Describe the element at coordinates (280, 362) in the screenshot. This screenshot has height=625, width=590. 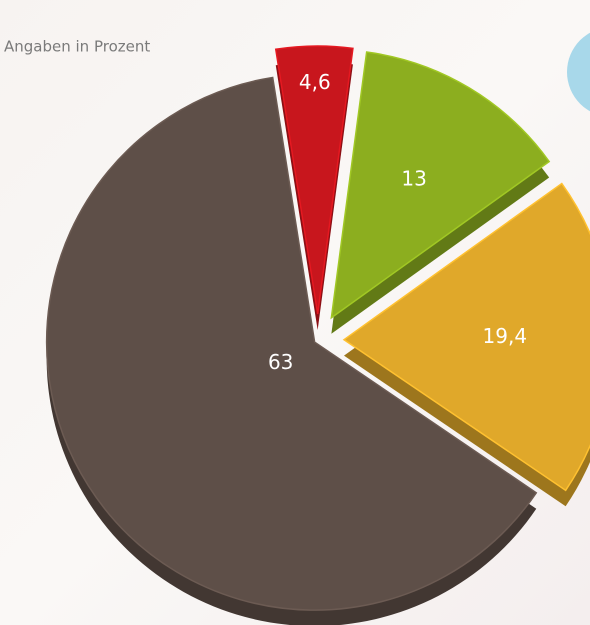
I see `value-label: 63` at that location.